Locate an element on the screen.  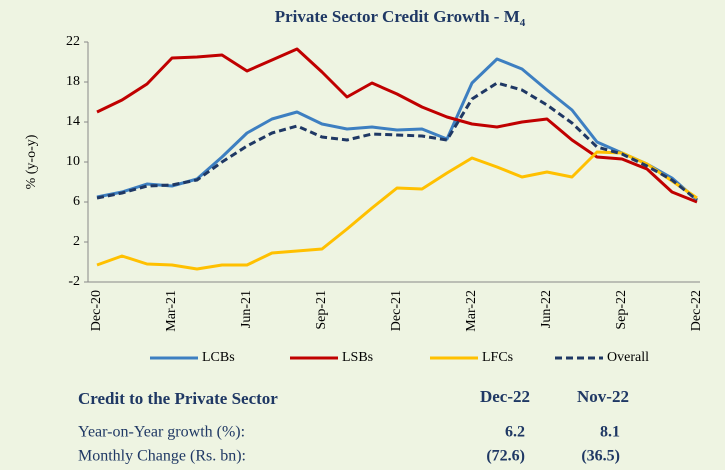
x-tick-label: Jun-21 is located at coordinates (246, 309).